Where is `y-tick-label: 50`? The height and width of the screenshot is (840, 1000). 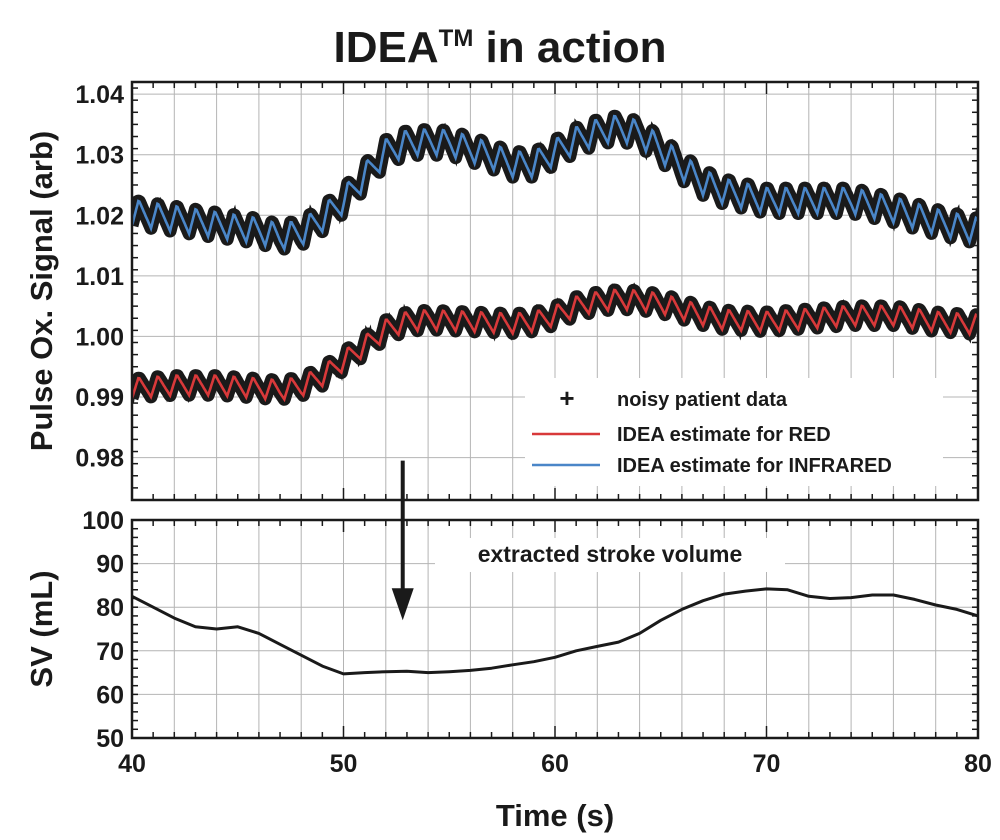 y-tick-label: 50 is located at coordinates (110, 739).